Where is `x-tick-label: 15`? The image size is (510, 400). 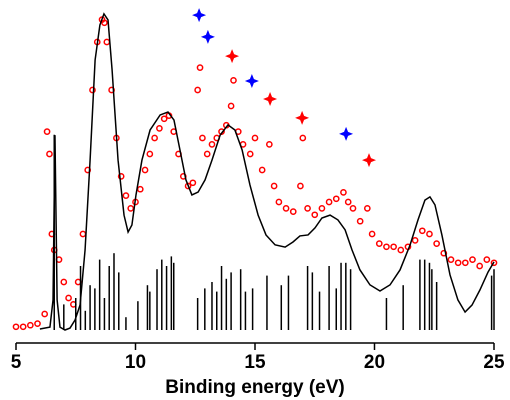
x-tick-label: 15 is located at coordinates (255, 362).